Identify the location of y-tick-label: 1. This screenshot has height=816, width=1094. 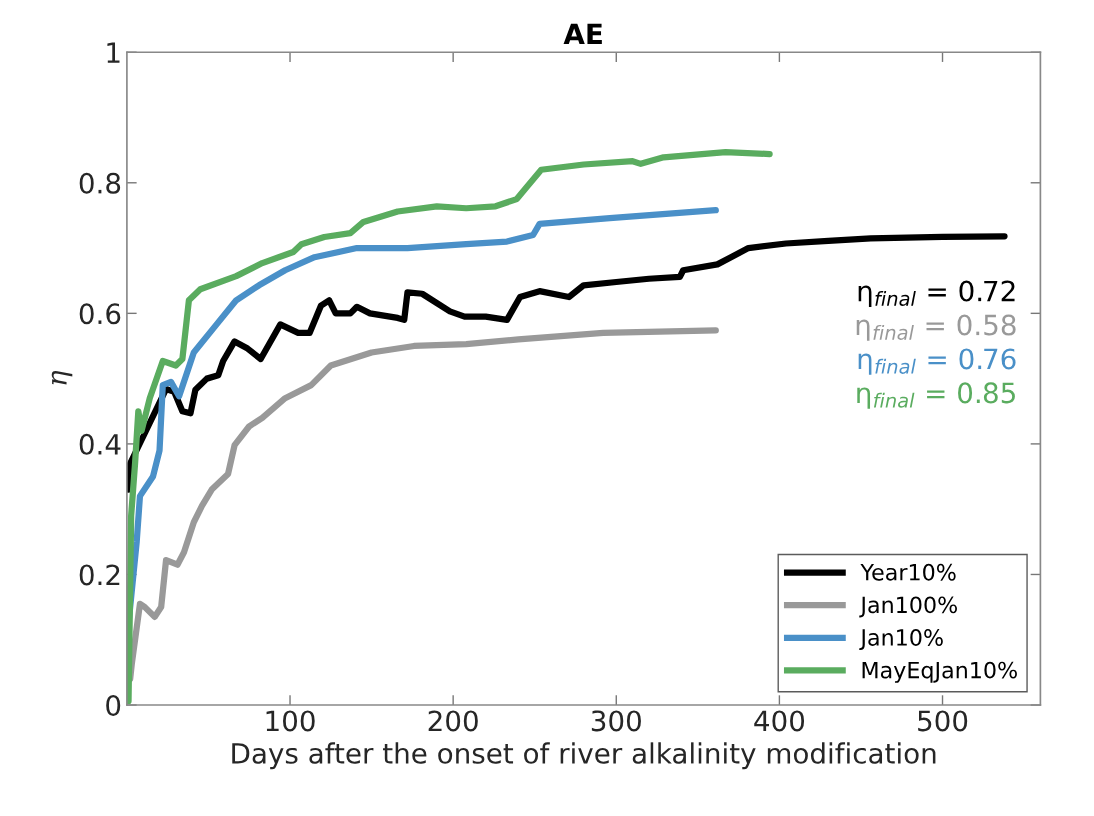
(113, 52).